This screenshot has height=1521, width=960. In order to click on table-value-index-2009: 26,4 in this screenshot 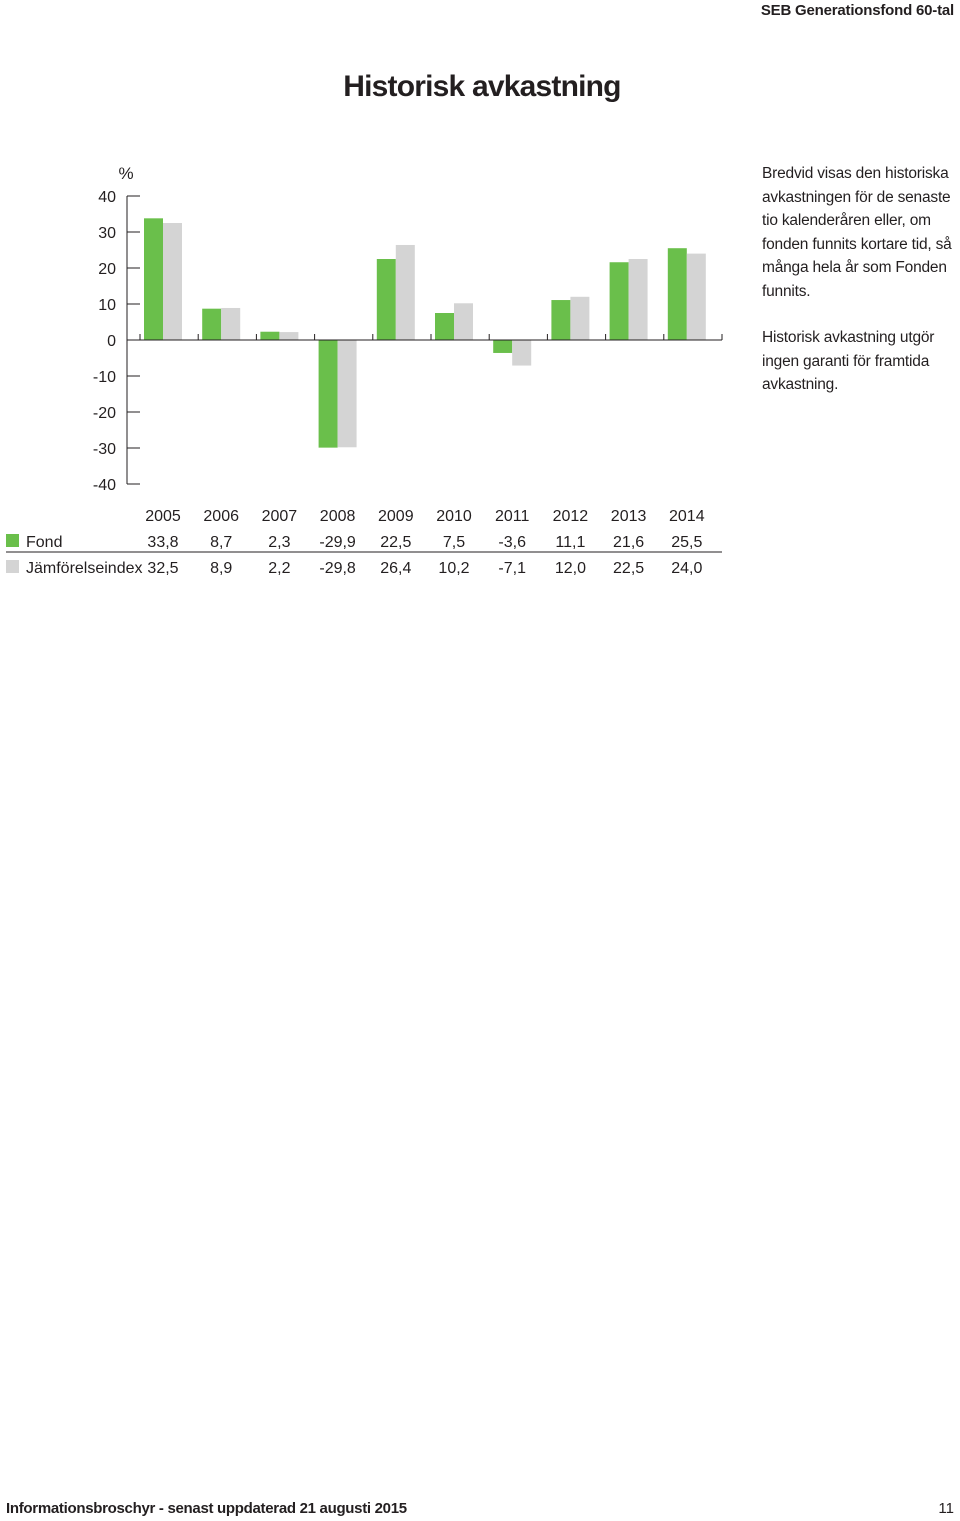, I will do `click(395, 568)`.